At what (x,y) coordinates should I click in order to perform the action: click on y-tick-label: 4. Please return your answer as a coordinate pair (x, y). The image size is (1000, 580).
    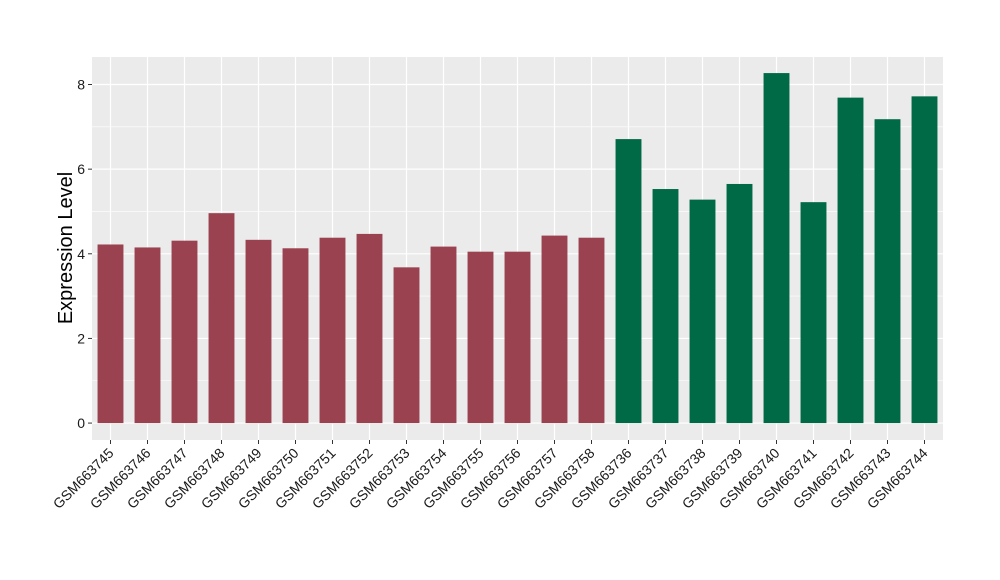
    Looking at the image, I should click on (81, 254).